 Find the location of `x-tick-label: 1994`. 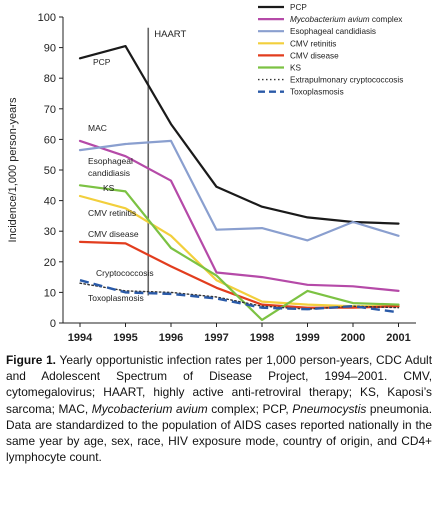

x-tick-label: 1994 is located at coordinates (80, 338).